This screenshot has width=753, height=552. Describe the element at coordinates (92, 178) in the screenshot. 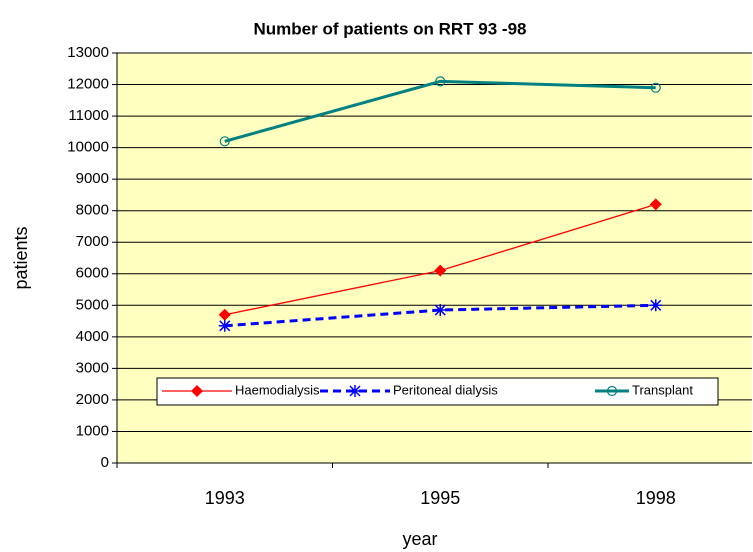

I see `y-tick-label: 9000` at that location.